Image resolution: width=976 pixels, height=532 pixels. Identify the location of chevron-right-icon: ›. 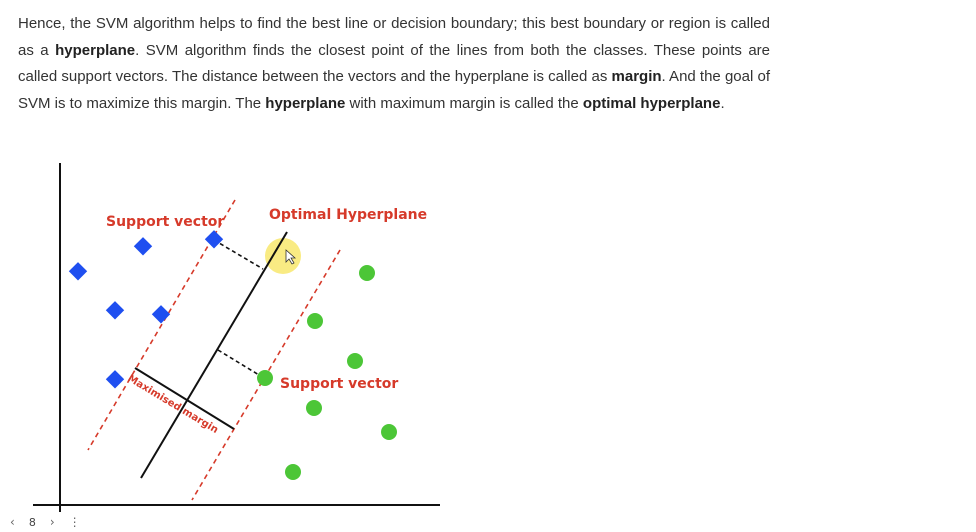
(52, 522).